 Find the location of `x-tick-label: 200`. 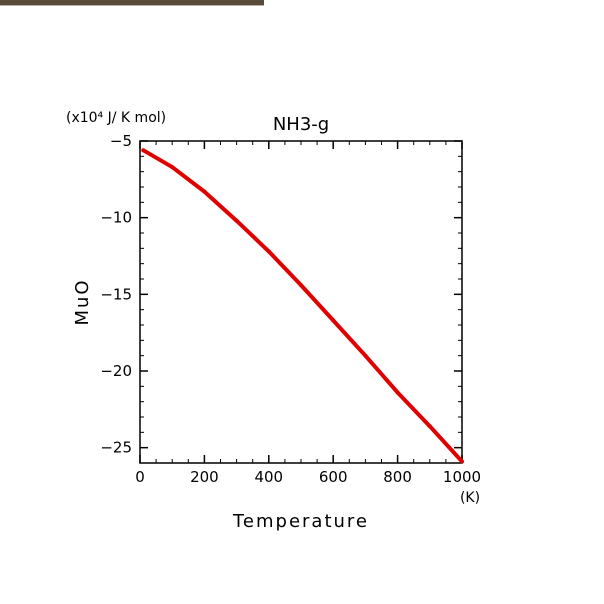

x-tick-label: 200 is located at coordinates (204, 477).